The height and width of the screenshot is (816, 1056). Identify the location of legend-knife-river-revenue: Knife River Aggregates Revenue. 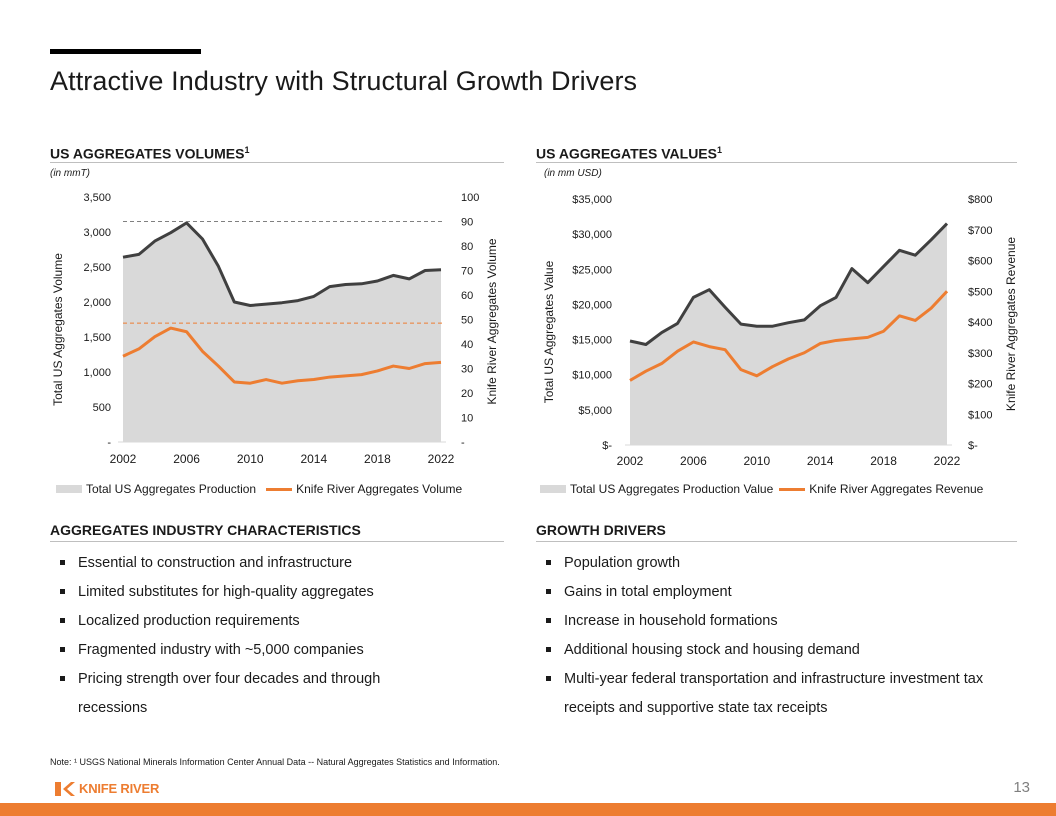
(896, 489).